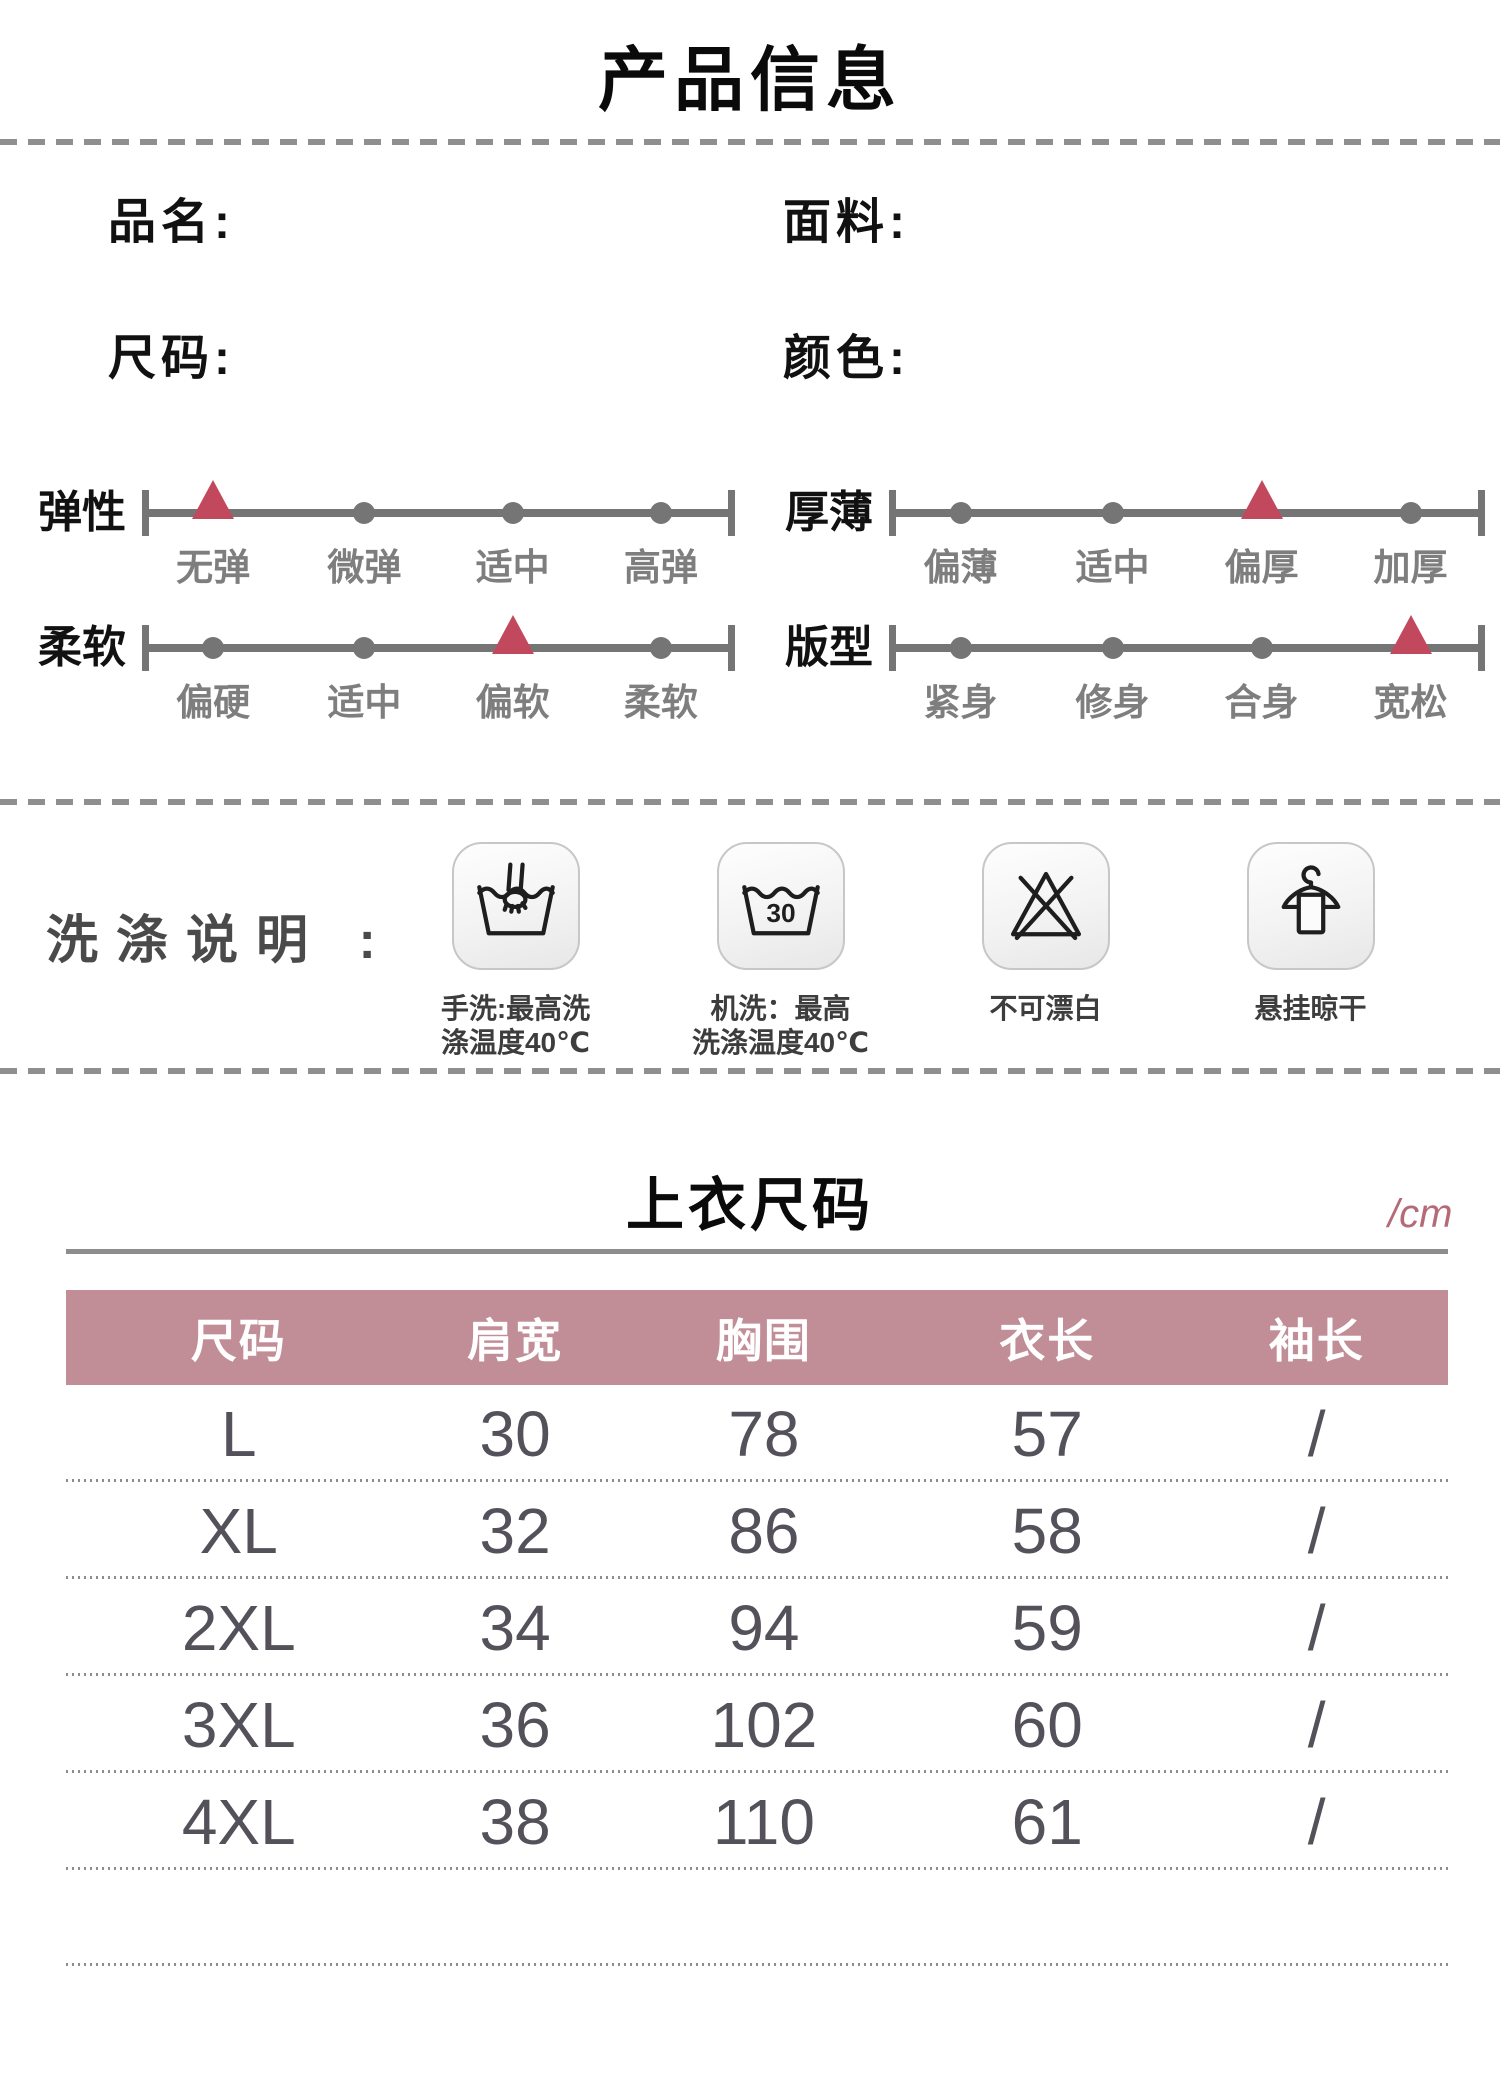 The height and width of the screenshot is (2095, 1500). What do you see at coordinates (1410, 702) in the screenshot?
I see `stop-label: 宽松` at bounding box center [1410, 702].